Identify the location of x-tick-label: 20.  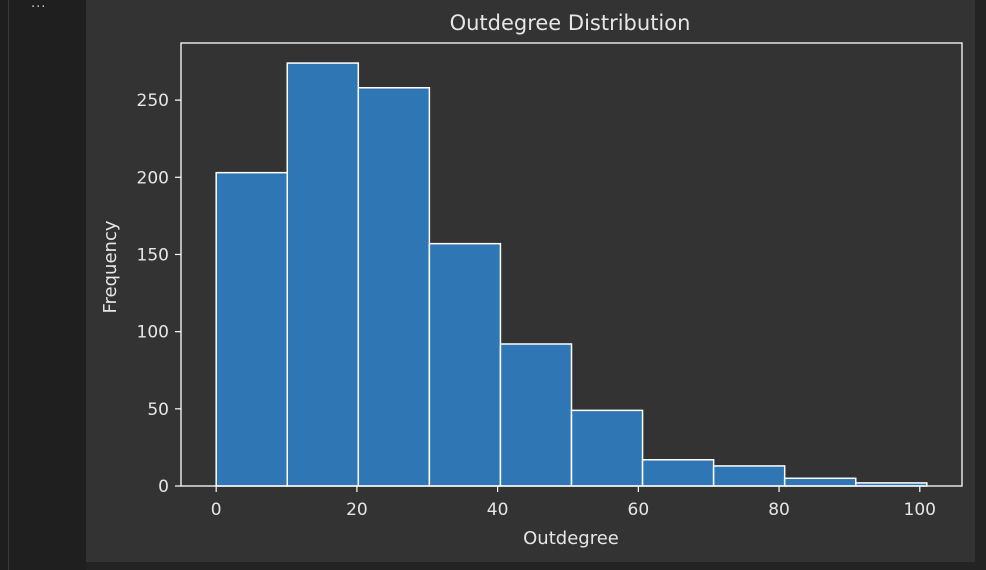
(357, 510).